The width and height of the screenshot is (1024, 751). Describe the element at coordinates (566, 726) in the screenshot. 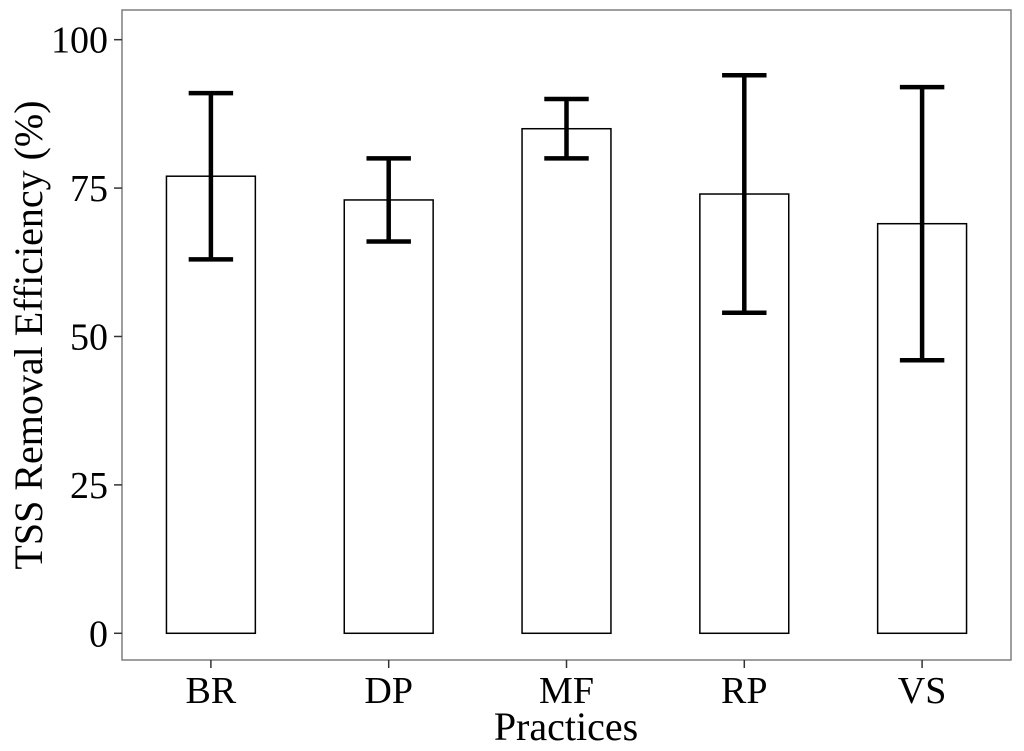

I see `x-axis-title: Practices` at that location.